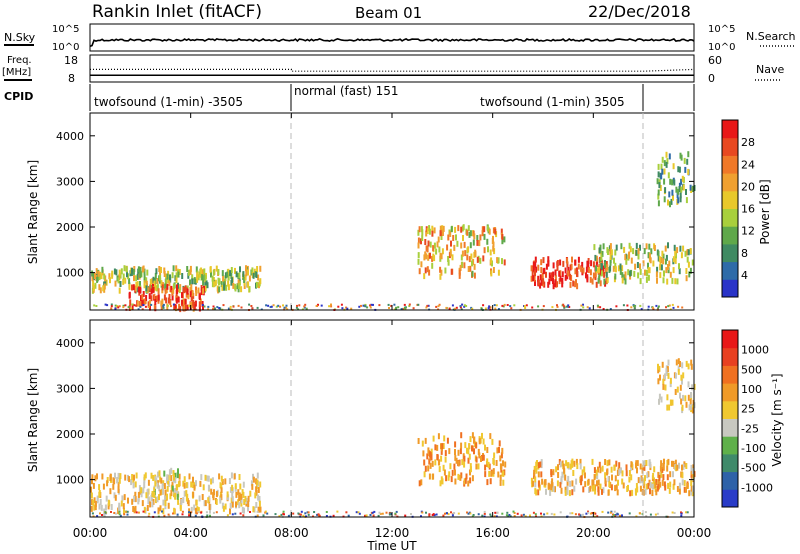 The width and height of the screenshot is (800, 554). Describe the element at coordinates (70, 480) in the screenshot. I see `ytick-label: 1000` at that location.